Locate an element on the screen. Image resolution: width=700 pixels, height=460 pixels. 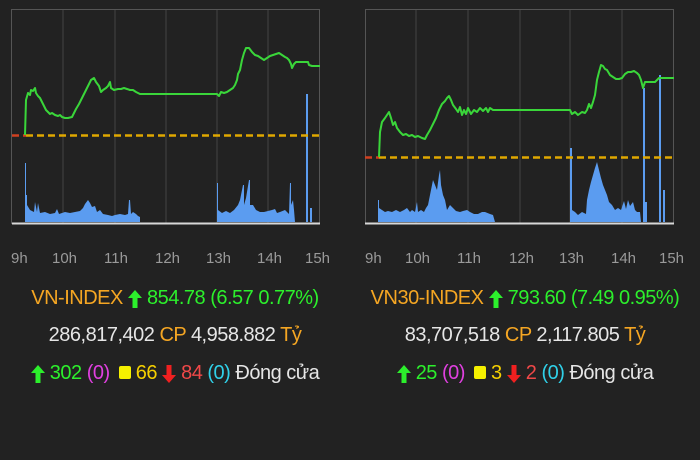
decliners-count: 84 is located at coordinates (192, 373).